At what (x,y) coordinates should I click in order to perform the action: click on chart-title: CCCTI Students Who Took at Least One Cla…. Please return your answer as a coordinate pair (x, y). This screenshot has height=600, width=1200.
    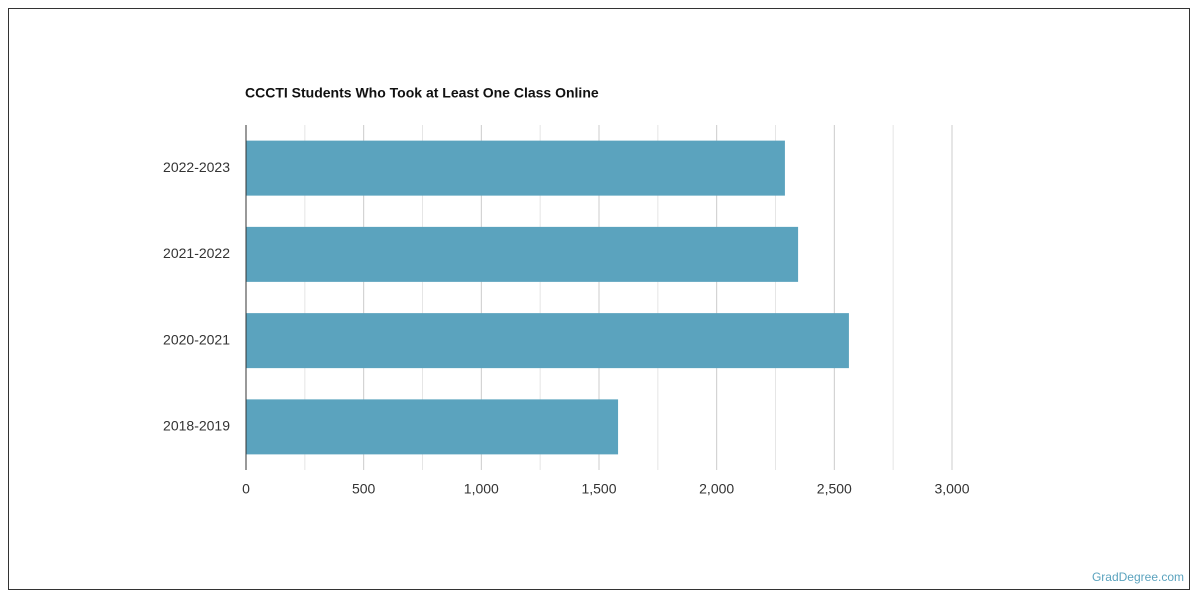
    Looking at the image, I should click on (422, 93).